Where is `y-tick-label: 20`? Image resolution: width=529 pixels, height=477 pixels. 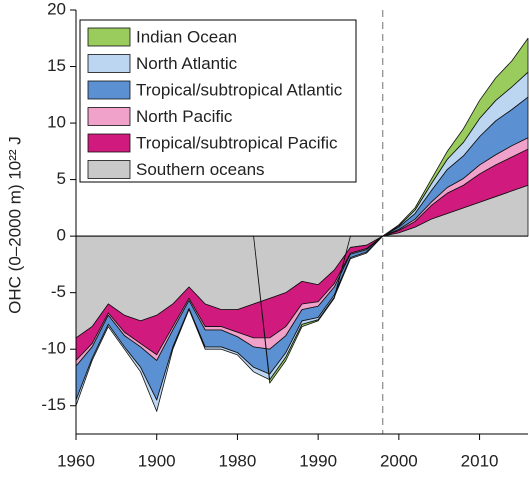
y-tick-label: 20 is located at coordinates (56, 9).